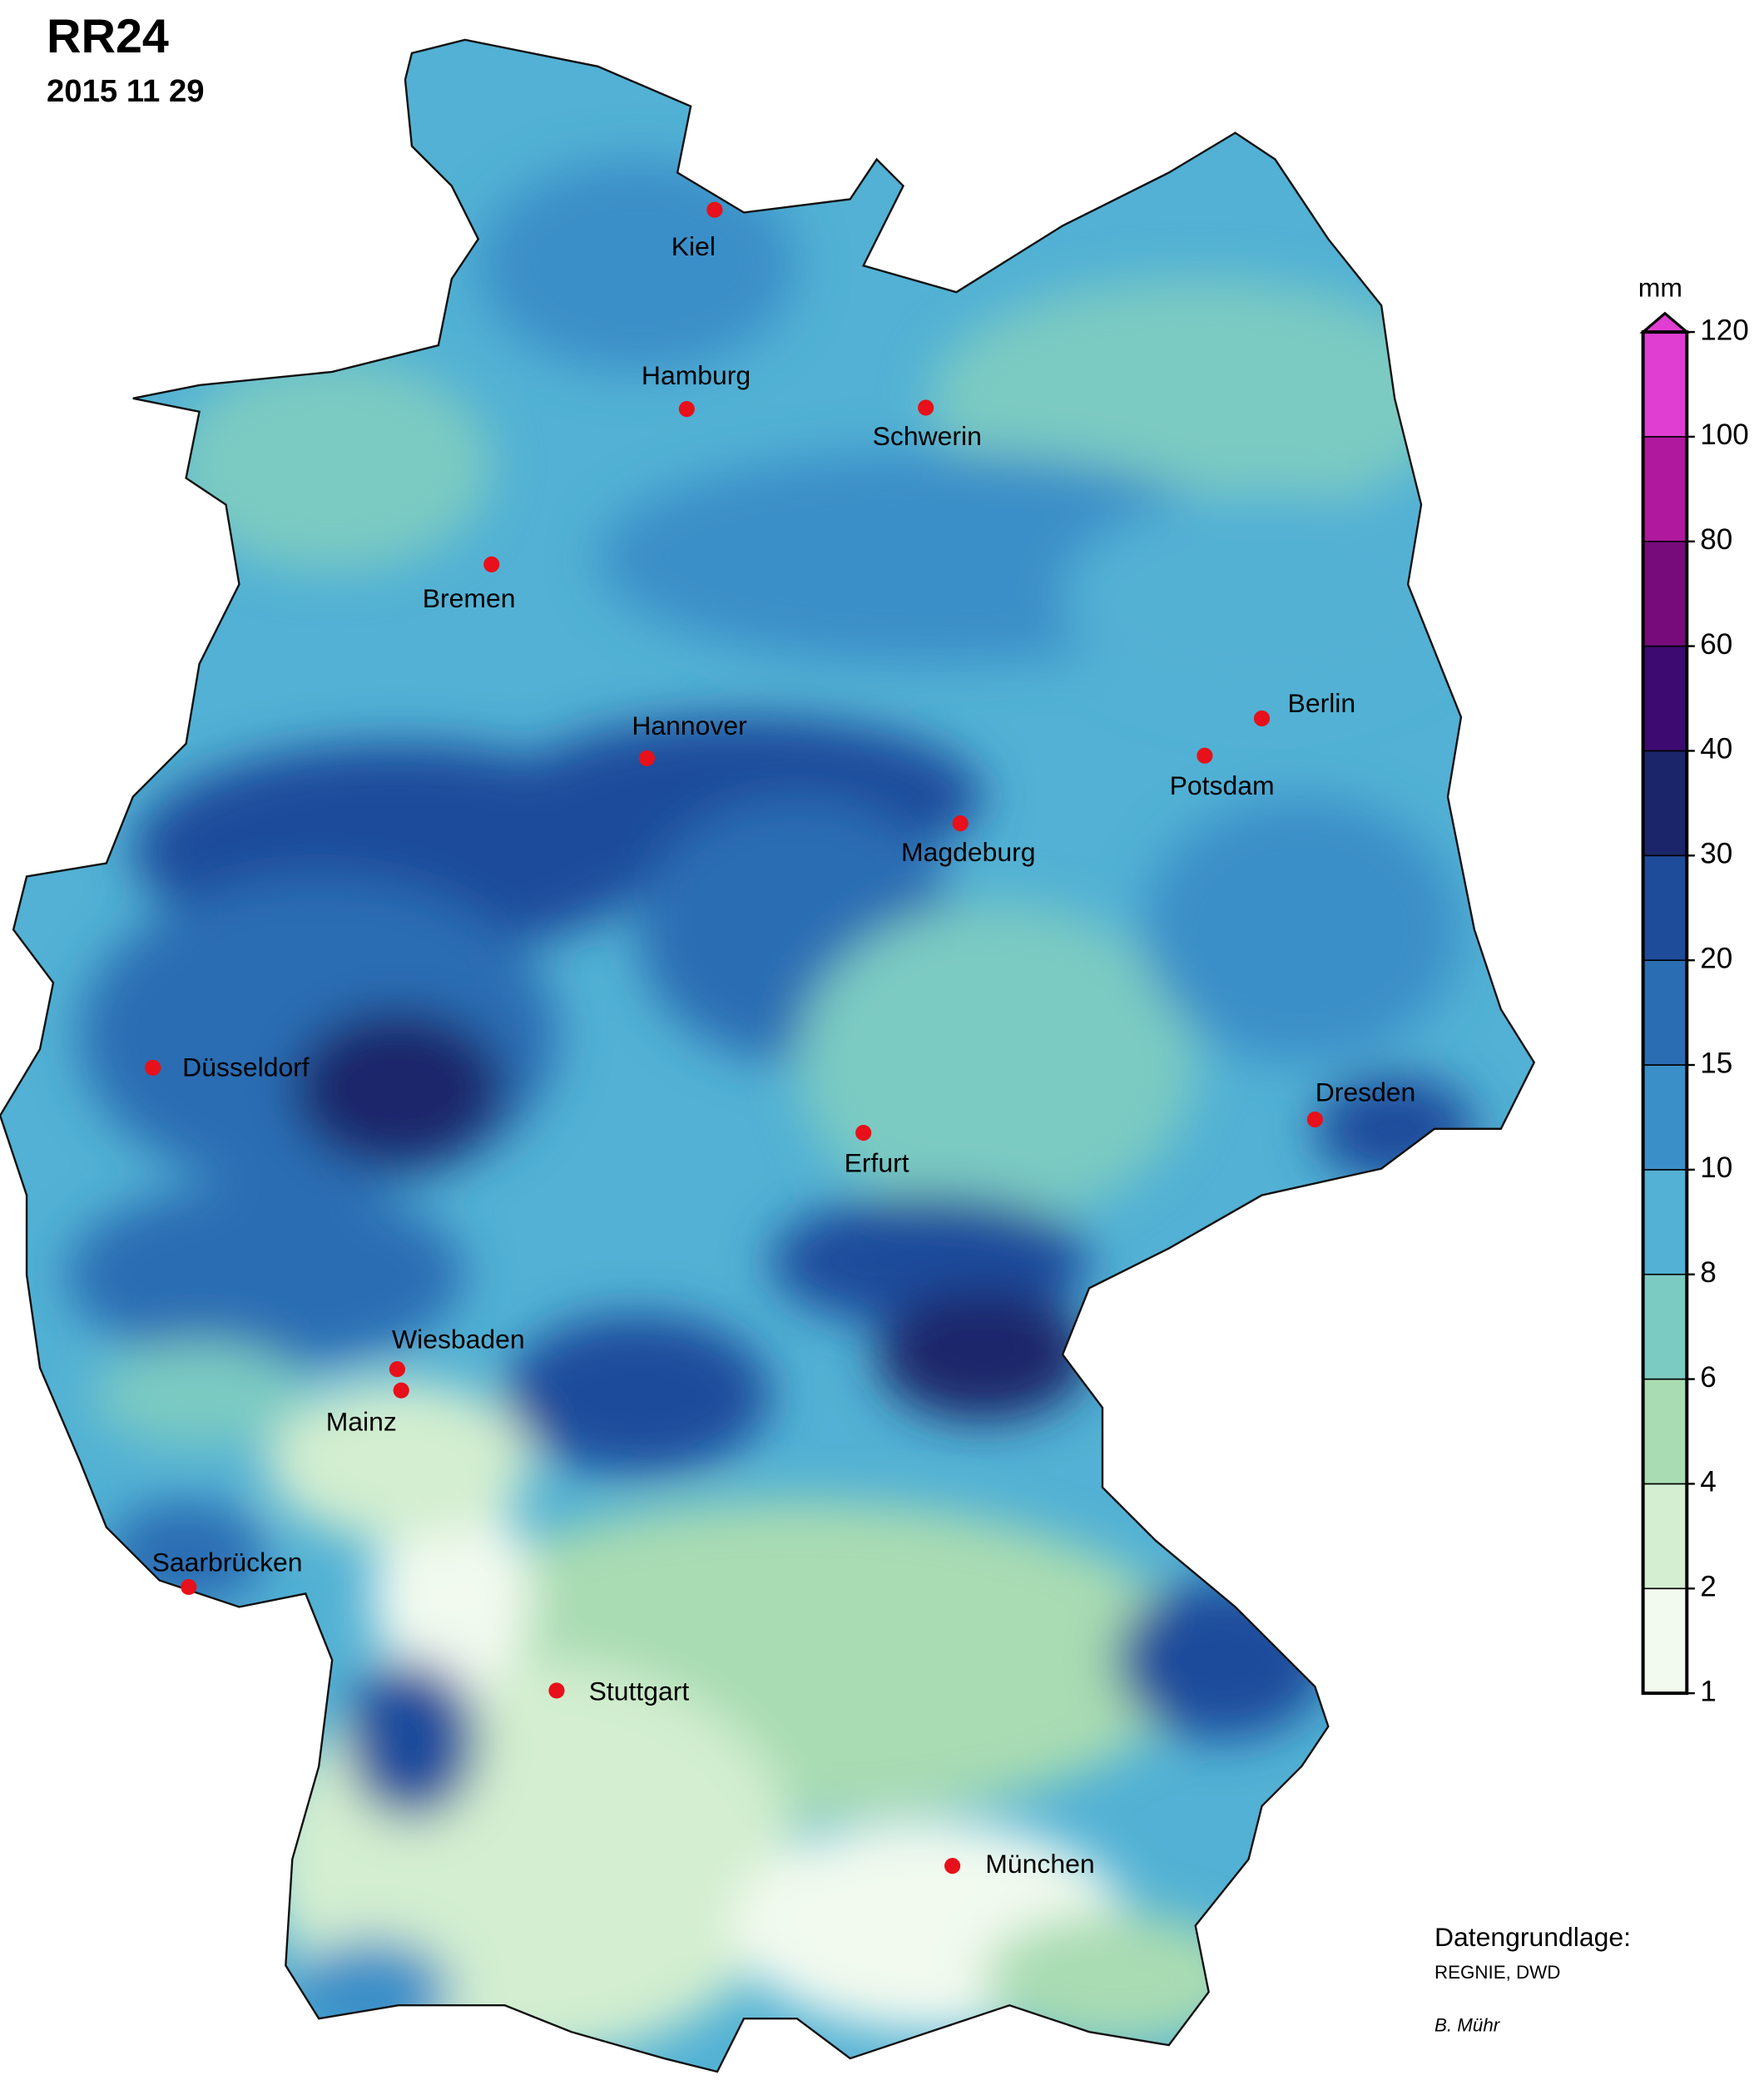  Describe the element at coordinates (697, 375) in the screenshot. I see `city-label: Hamburg` at that location.